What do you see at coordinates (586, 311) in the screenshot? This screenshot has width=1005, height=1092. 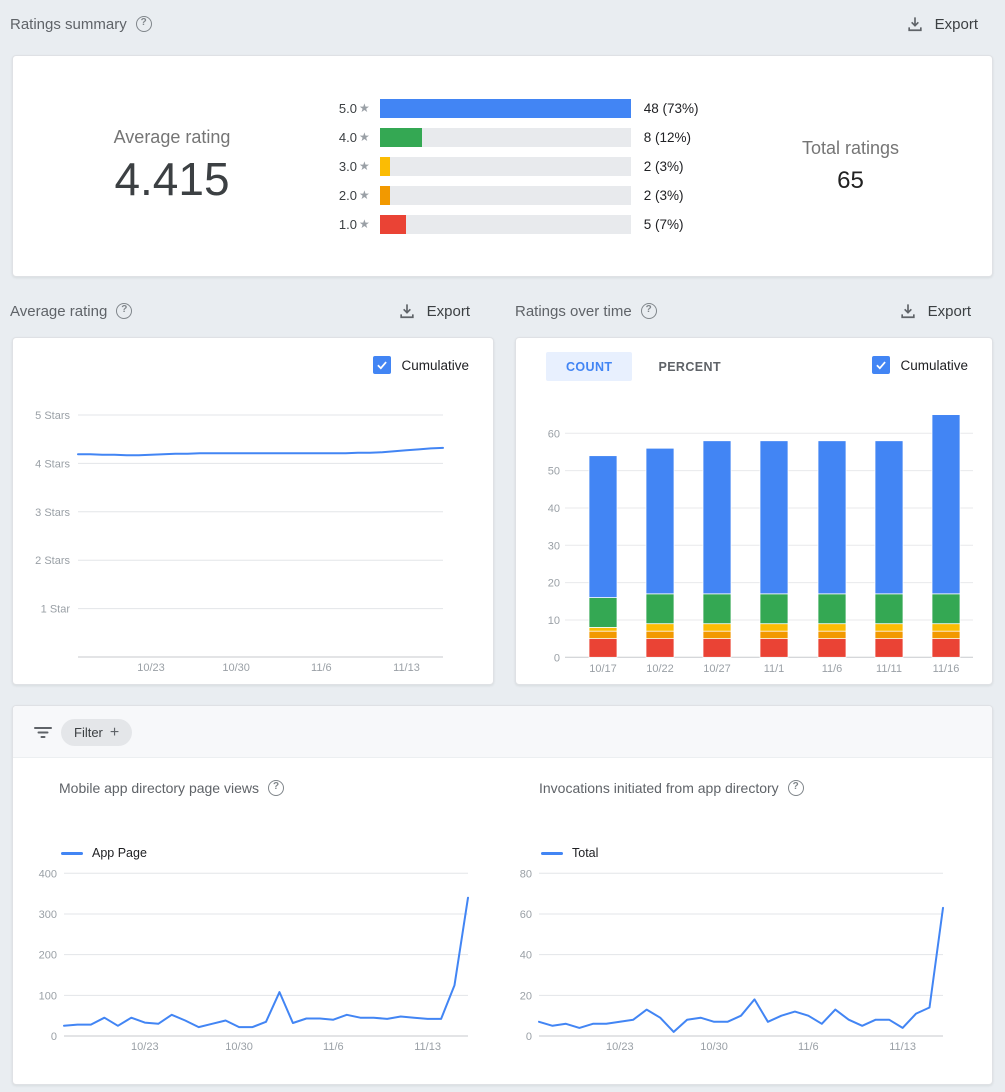 I see `ratings-over-time-title-row: Ratings over time ?` at bounding box center [586, 311].